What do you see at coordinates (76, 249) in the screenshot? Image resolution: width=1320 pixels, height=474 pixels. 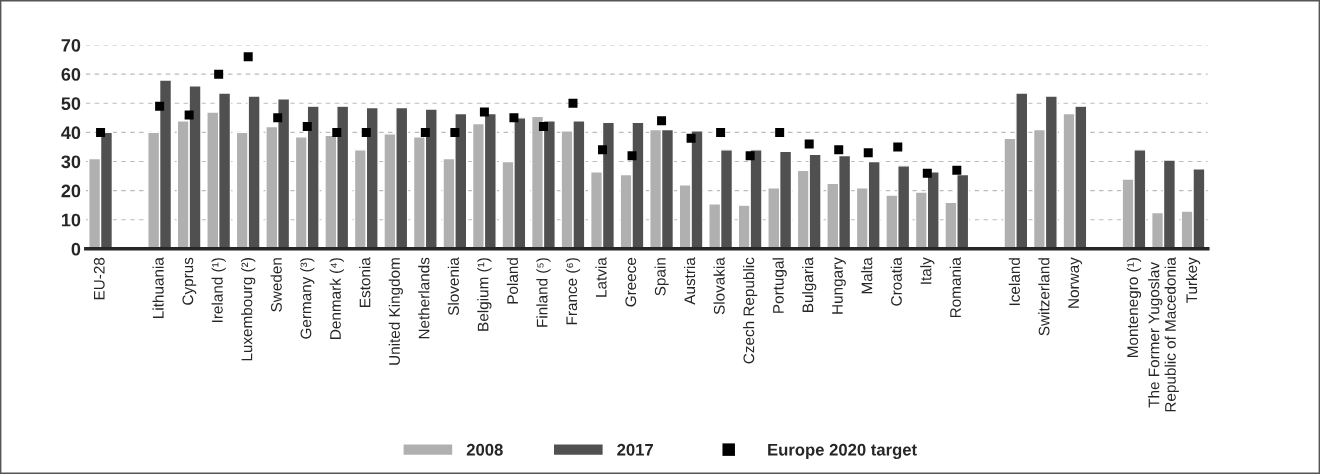 I see `y-tick-label: 0` at bounding box center [76, 249].